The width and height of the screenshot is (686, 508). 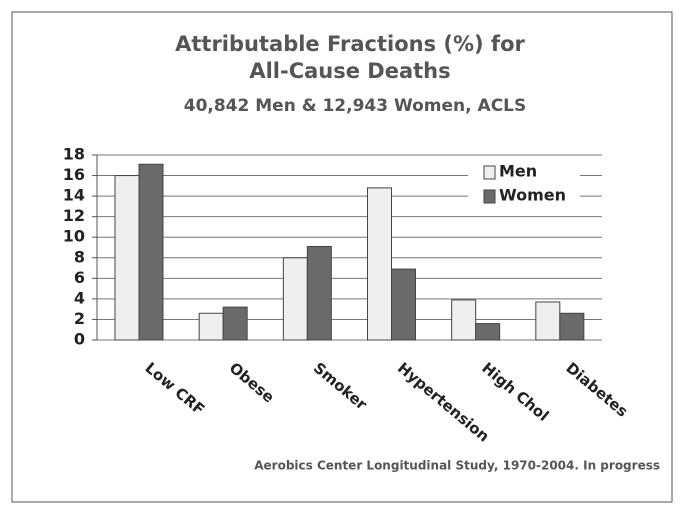 I want to click on y-tick-label: 0, so click(x=79, y=339).